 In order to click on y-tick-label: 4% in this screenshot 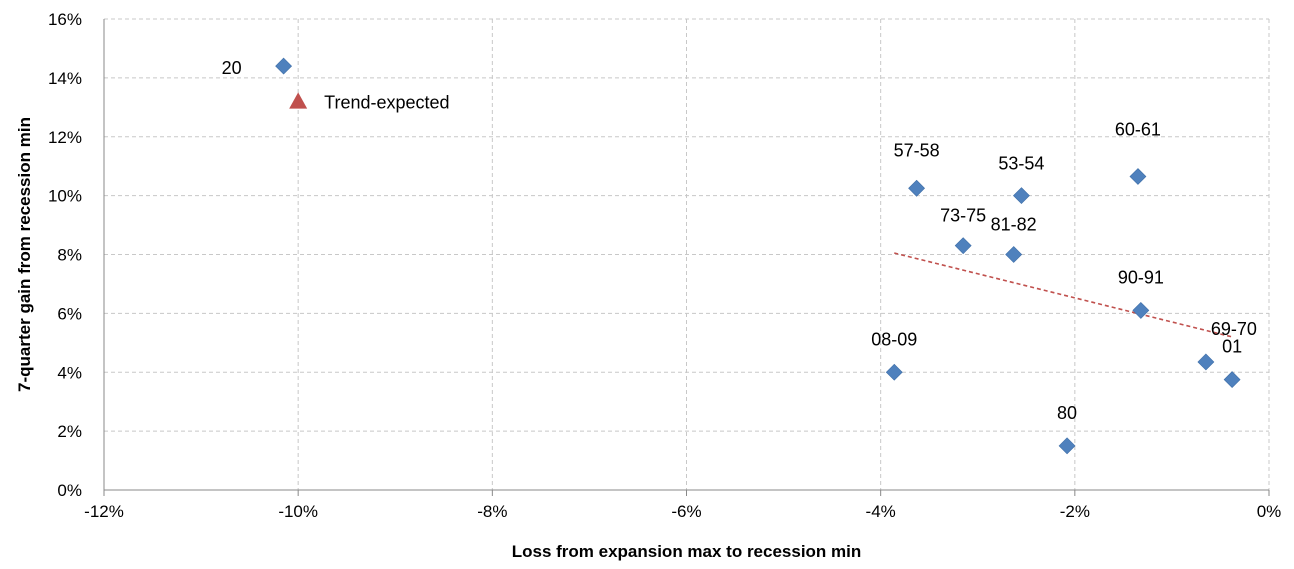, I will do `click(69, 372)`.